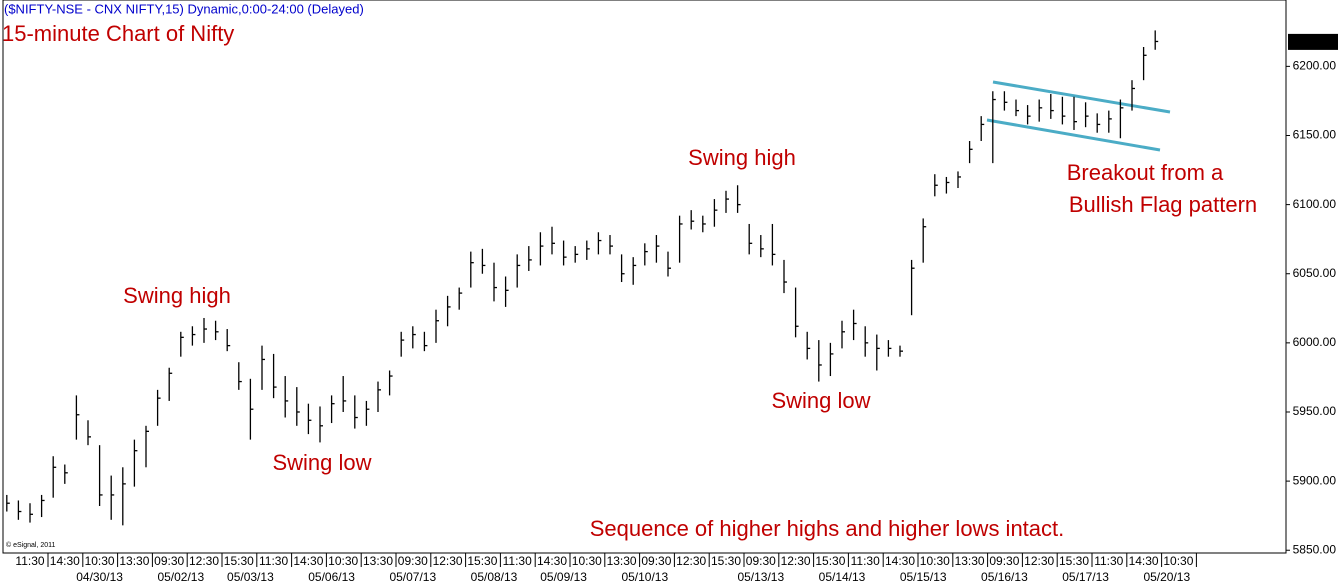 Image resolution: width=1340 pixels, height=586 pixels. Describe the element at coordinates (1145, 172) in the screenshot. I see `annotation: Breakout from a` at that location.